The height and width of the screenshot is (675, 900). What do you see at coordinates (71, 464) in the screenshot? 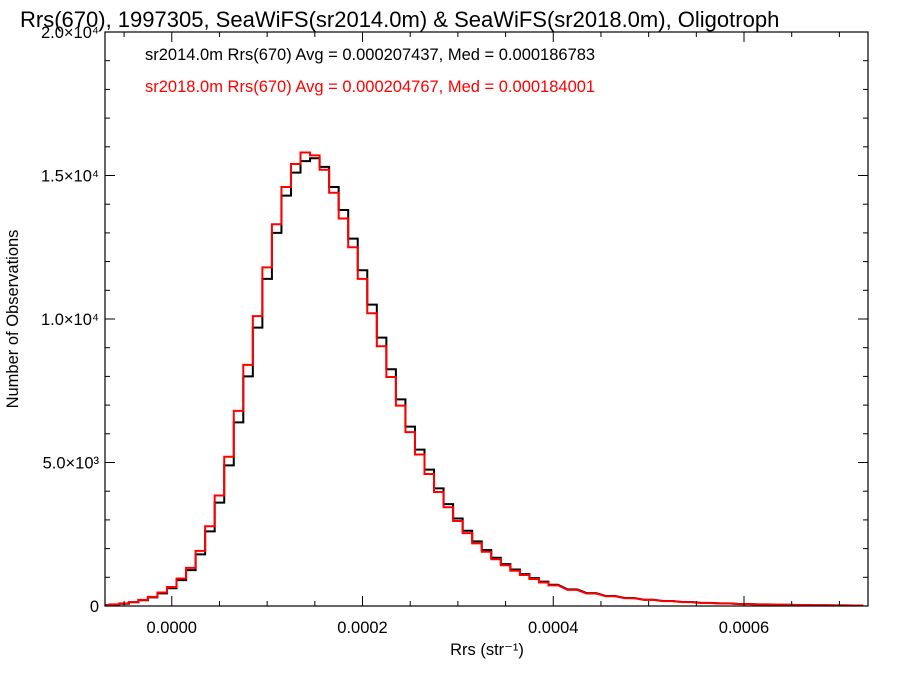
I see `y-tick-label: 5.0×10³` at bounding box center [71, 464].